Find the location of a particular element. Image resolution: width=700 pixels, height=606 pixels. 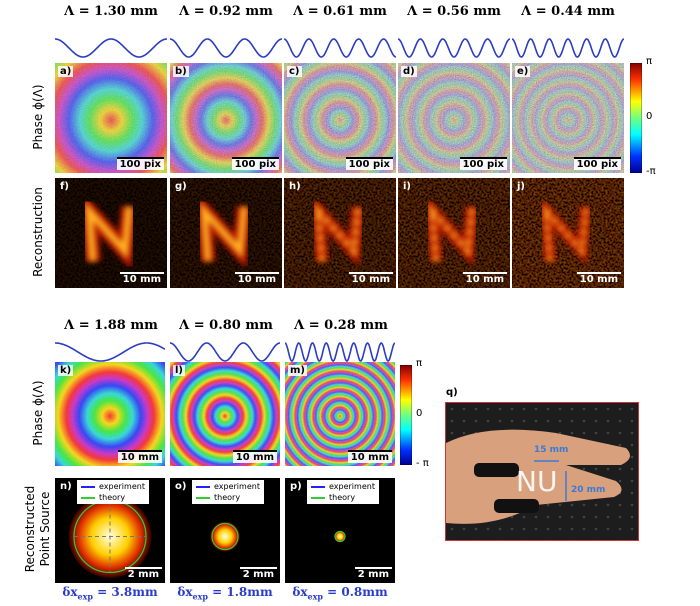

panel-label: q) is located at coordinates (452, 392).